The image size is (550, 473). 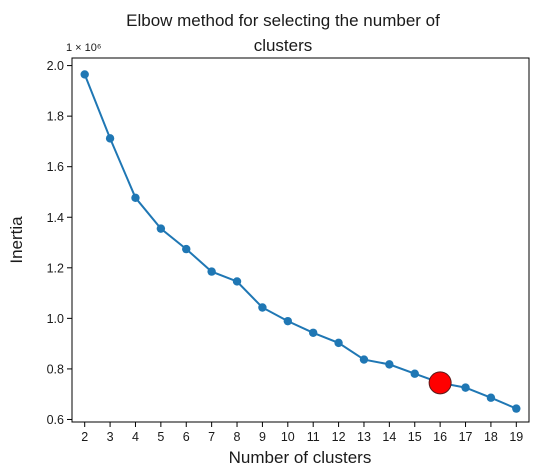 I want to click on y-tick-label: 1.4, so click(x=55, y=218).